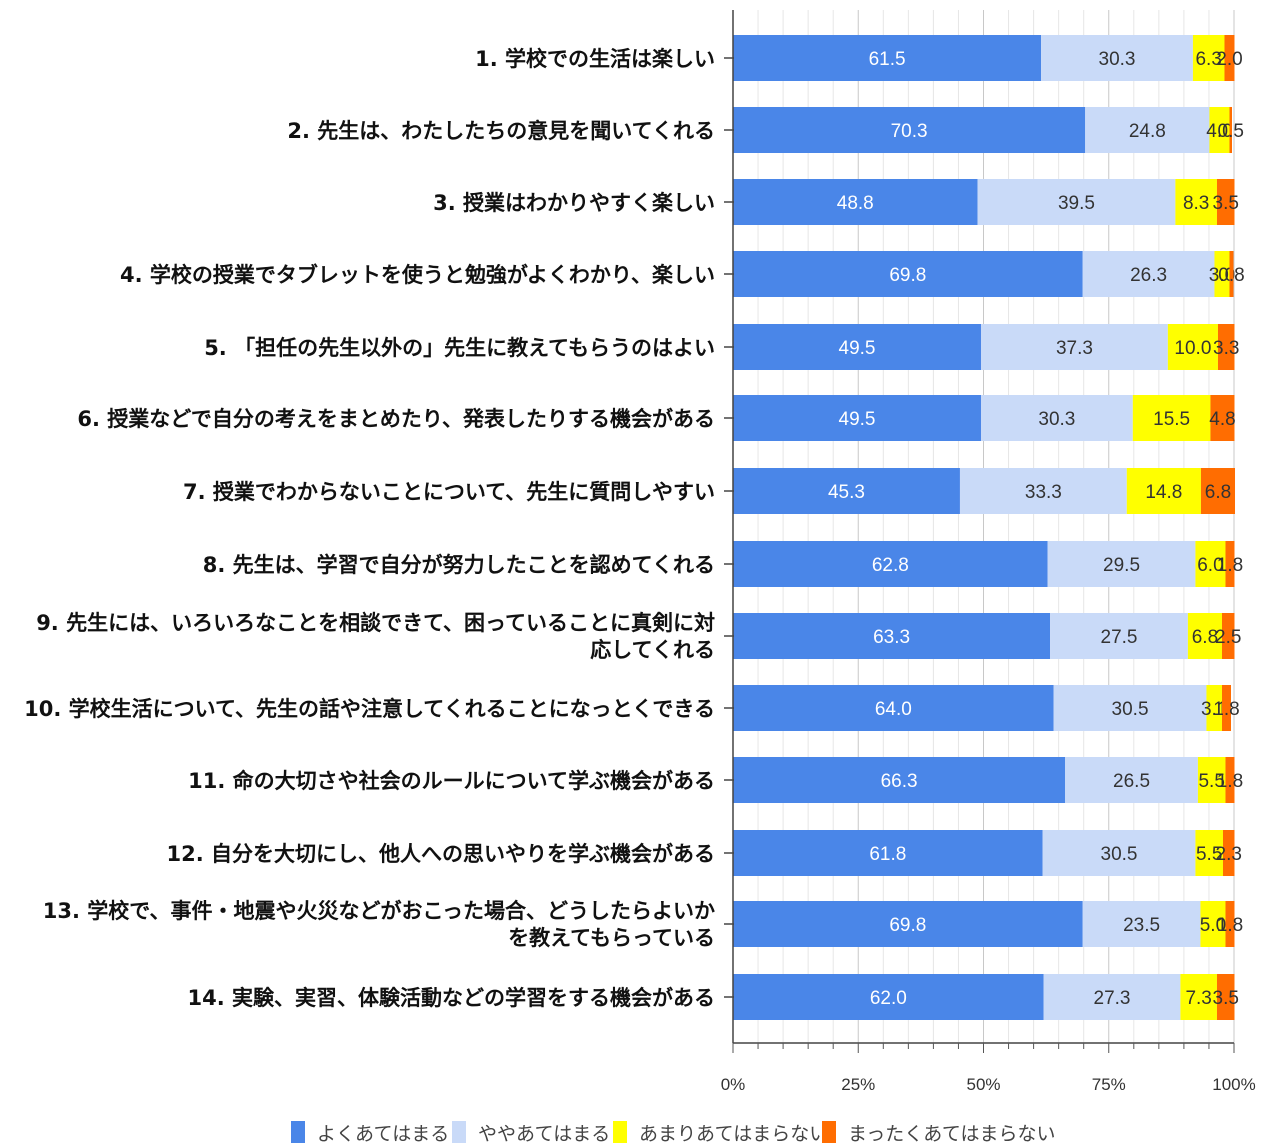 Image resolution: width=1263 pixels, height=1146 pixels. I want to click on bar-row: 69.8 23.5 5.01.8, so click(988, 924).